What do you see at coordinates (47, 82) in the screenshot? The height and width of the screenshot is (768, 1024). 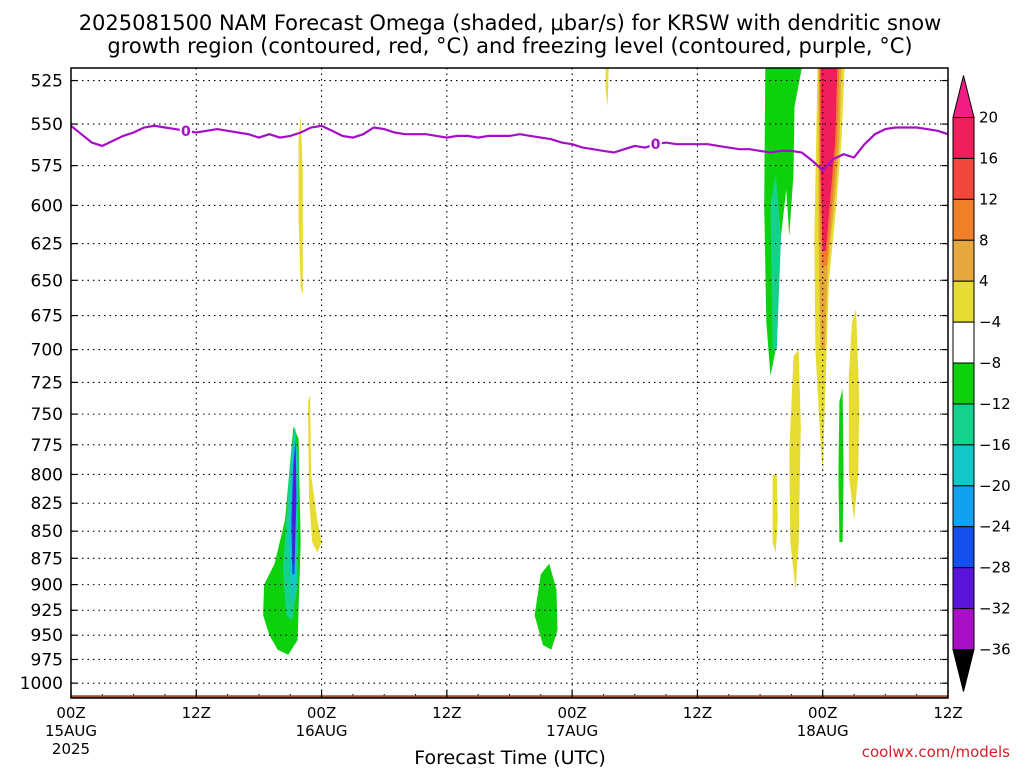 I see `y-tick-label-525: 525` at bounding box center [47, 82].